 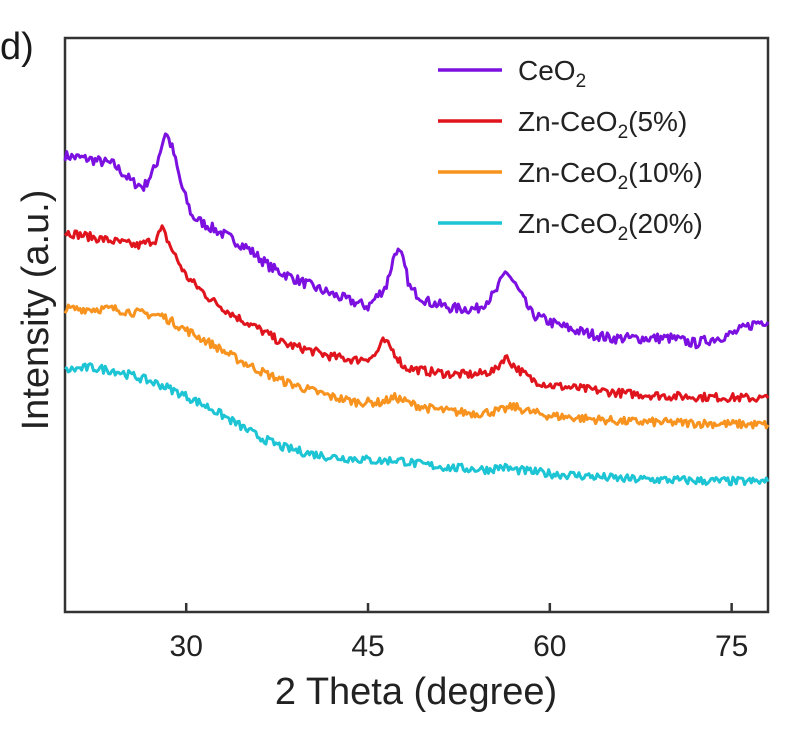 I want to click on legend-label: Zn-CeO2(20%), so click(x=610, y=226).